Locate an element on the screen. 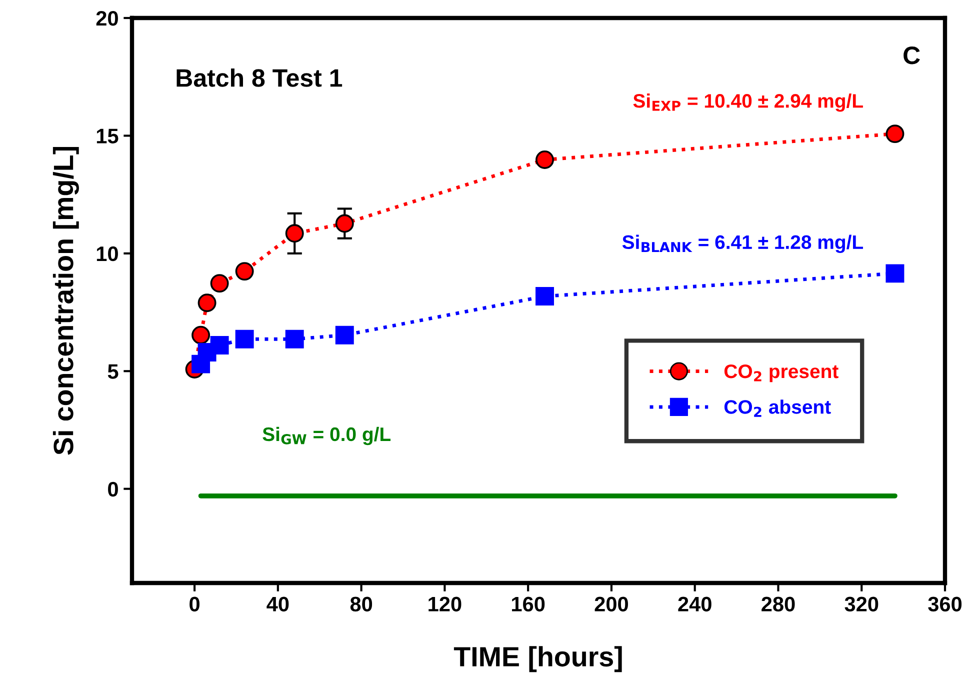  x-tick-label: 160 is located at coordinates (528, 604).